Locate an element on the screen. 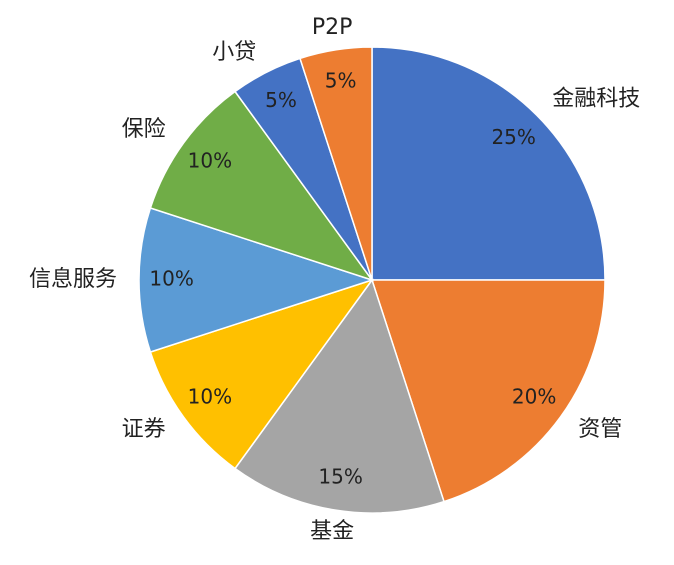 The width and height of the screenshot is (674, 565). value-label: 20% is located at coordinates (534, 396).